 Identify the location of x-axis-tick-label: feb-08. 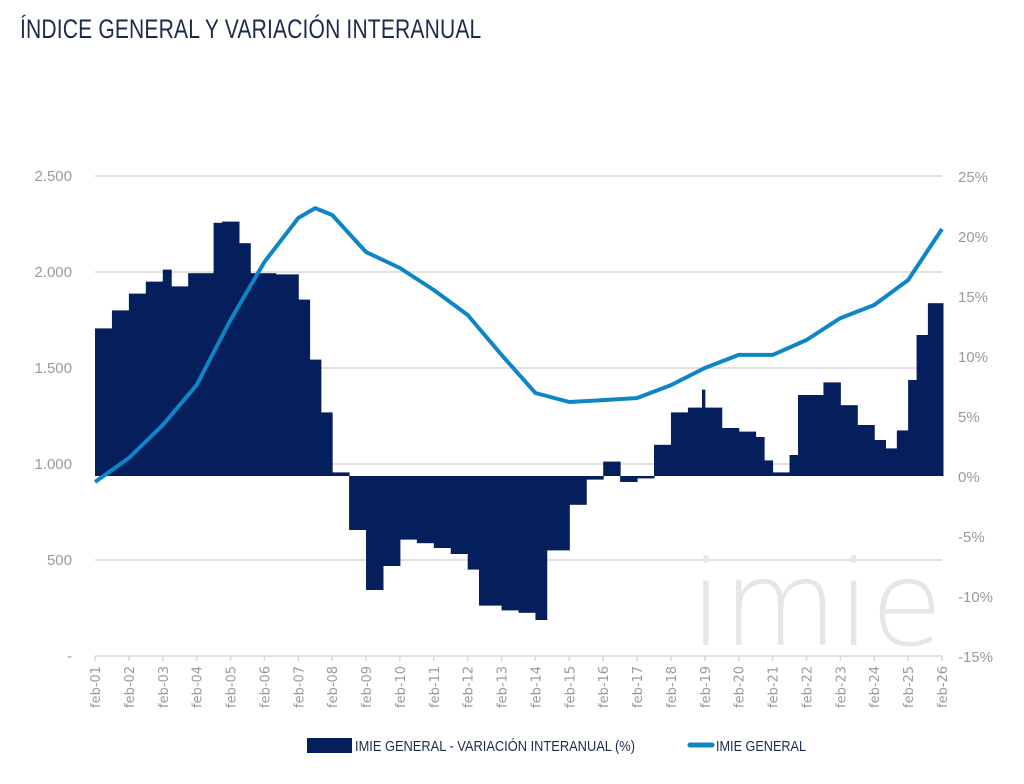
(333, 687).